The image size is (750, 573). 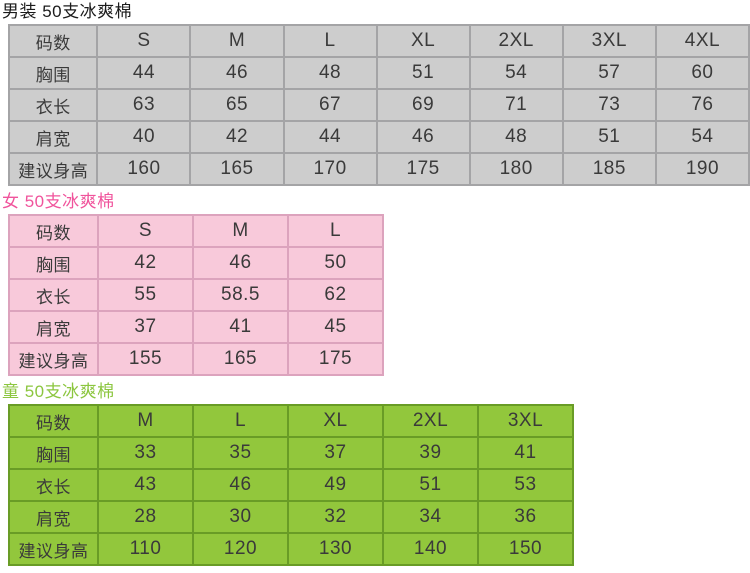 I want to click on size-header-cell: 4XL, so click(x=702, y=41).